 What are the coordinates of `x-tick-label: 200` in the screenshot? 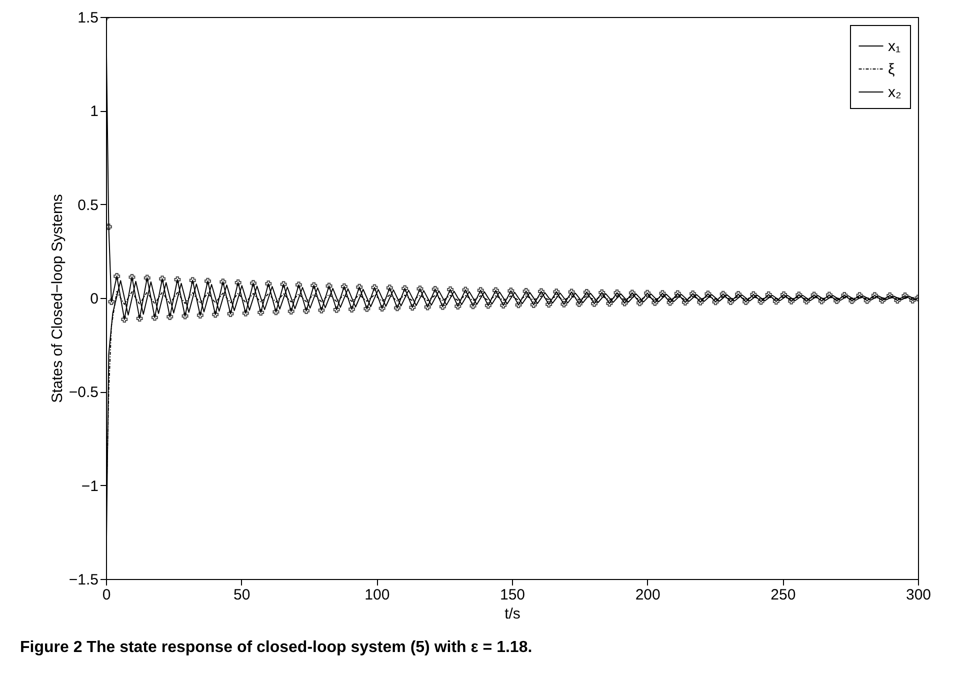 It's located at (647, 595).